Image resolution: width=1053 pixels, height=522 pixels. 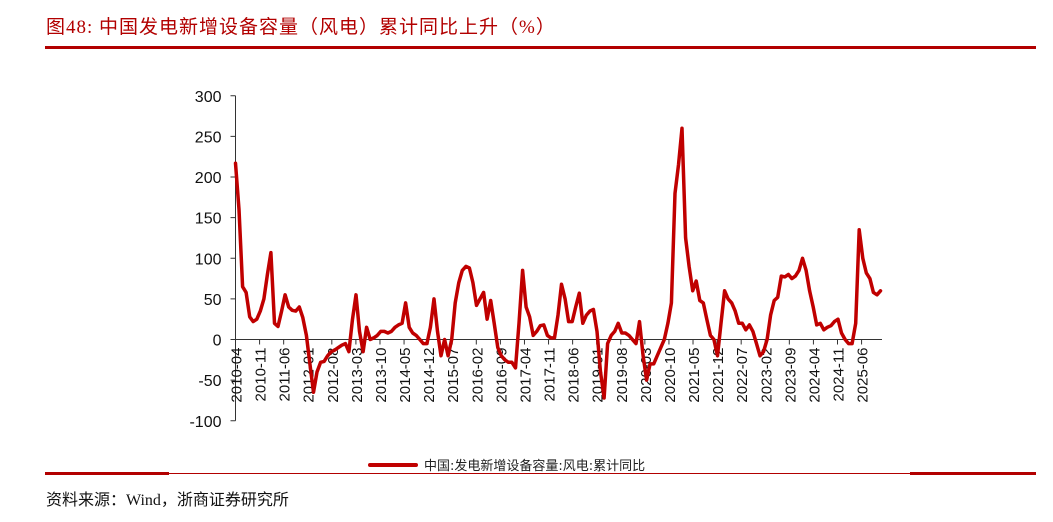 I want to click on x-tick-label: 2013-10, so click(x=381, y=375).